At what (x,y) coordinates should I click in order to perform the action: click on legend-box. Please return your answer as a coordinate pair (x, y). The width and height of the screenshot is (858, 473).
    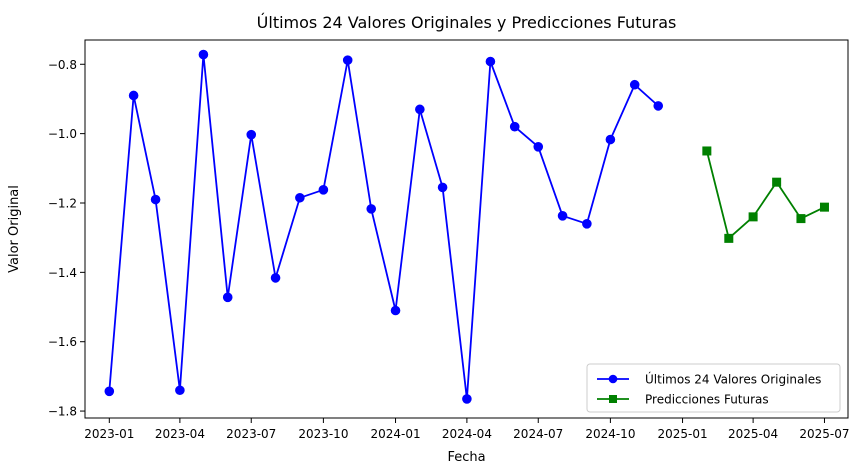
    Looking at the image, I should click on (713, 388).